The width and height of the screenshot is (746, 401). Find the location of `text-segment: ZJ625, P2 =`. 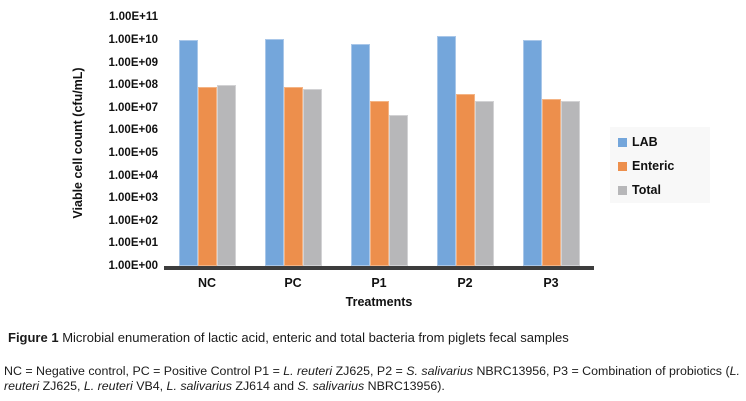

text-segment: ZJ625, P2 = is located at coordinates (369, 371).